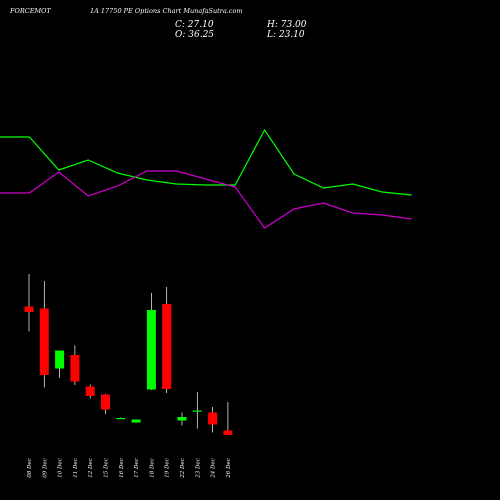 Image resolution: width=500 pixels, height=500 pixels. I want to click on x-tick-label: 09 Dec, so click(45, 468).